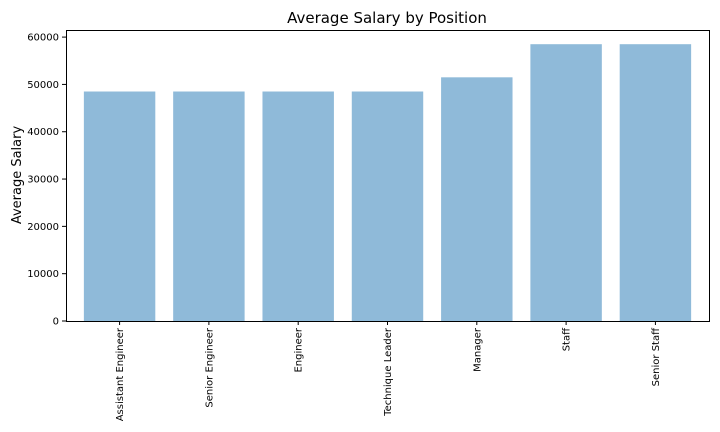  I want to click on x-tick-label-engineer: Engineer, so click(299, 349).